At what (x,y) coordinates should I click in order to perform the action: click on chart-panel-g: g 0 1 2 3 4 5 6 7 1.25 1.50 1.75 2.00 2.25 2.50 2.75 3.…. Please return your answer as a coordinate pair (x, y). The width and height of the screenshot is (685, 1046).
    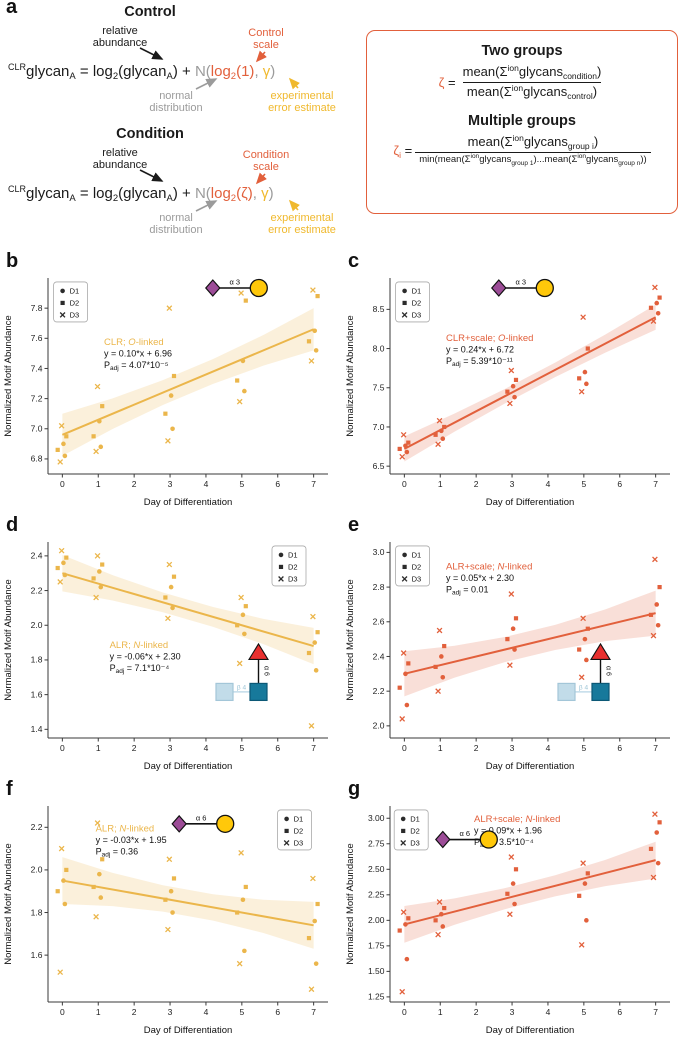
    Looking at the image, I should click on (513, 912).